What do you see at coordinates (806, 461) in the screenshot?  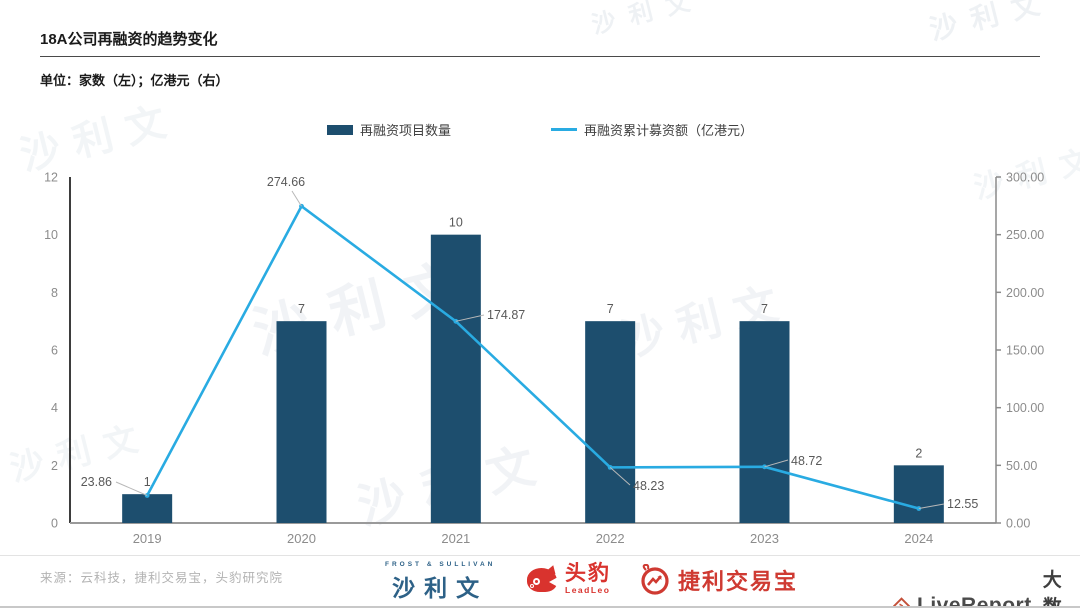 I see `svg-text: 48.72` at bounding box center [806, 461].